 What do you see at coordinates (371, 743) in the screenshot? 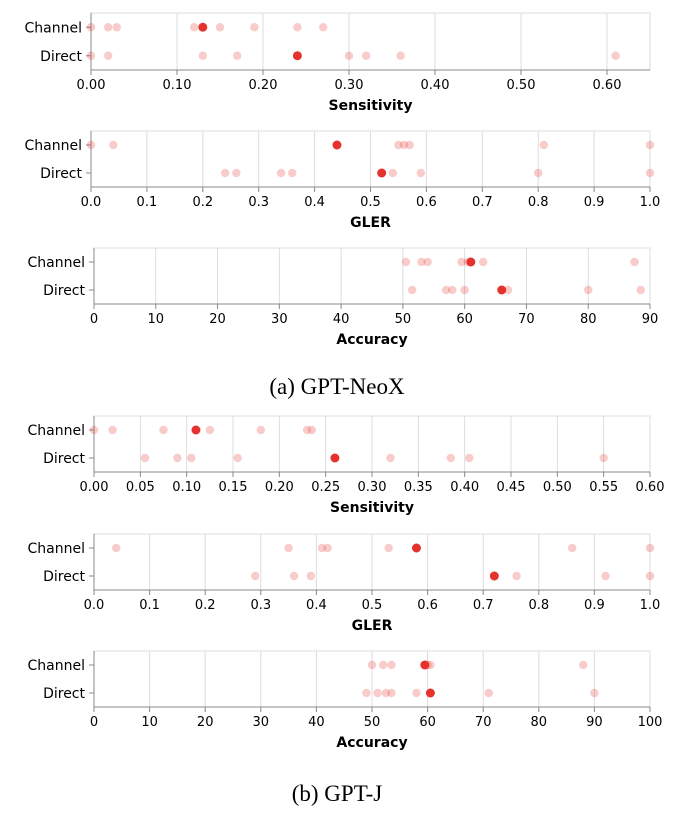
I see `x-axis-title: Accuracy` at bounding box center [371, 743].